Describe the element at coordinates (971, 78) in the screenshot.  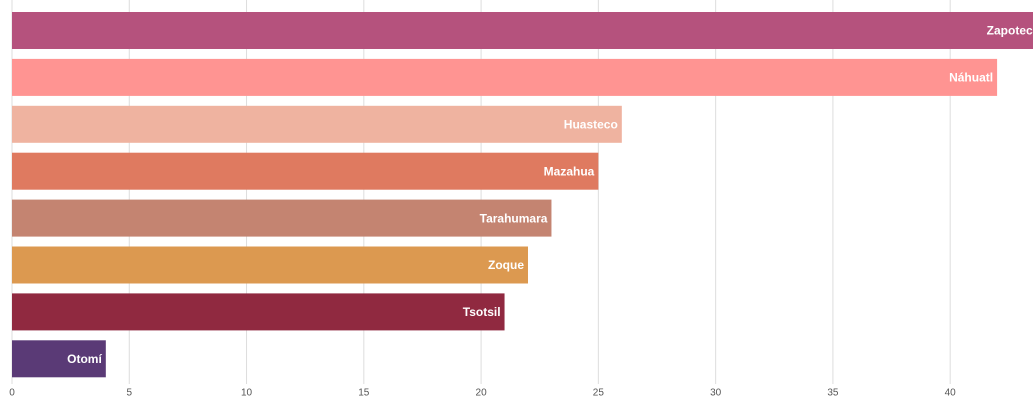
I see `bar-label: Náhuatl` at that location.